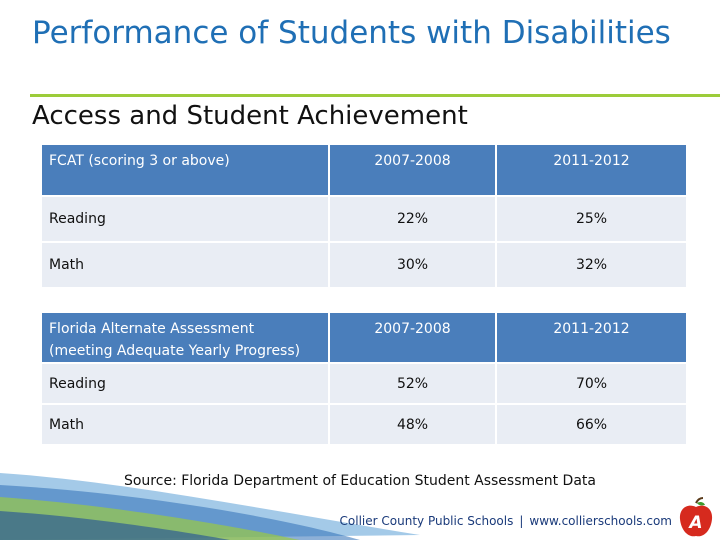  Describe the element at coordinates (413, 220) in the screenshot. I see `row-value-year-1: 22%` at that location.